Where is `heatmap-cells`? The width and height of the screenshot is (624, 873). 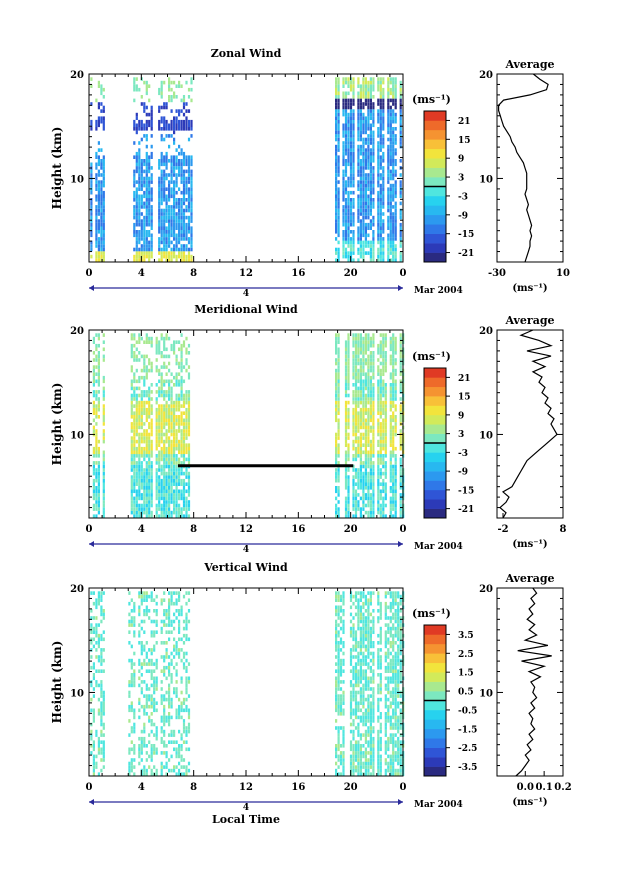
heatmap-cells is located at coordinates (248, 425).